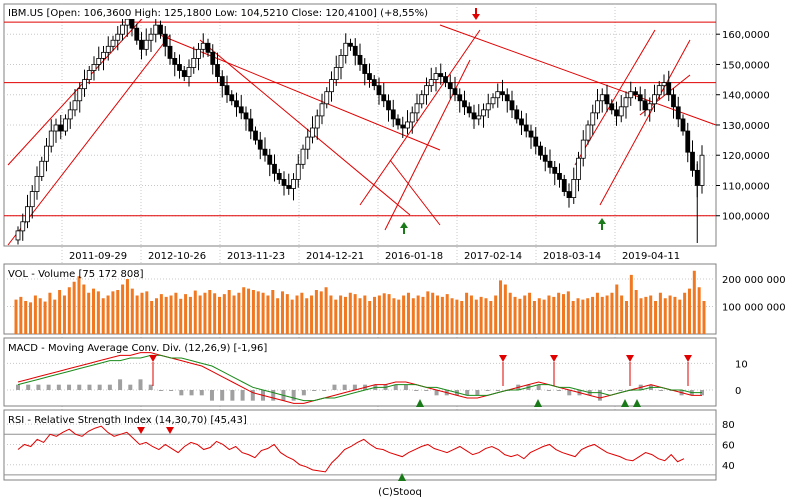 The image size is (800, 500). Describe the element at coordinates (728, 446) in the screenshot. I see `rsi-y-axis: 40 60 80` at that location.